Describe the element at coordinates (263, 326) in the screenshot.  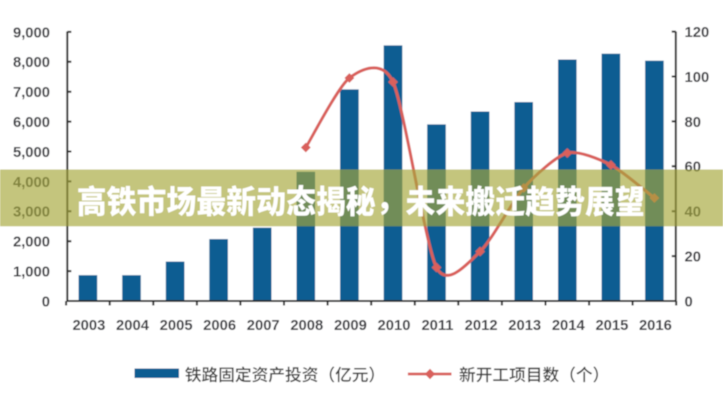
I see `svg-text: 2007` at that location.